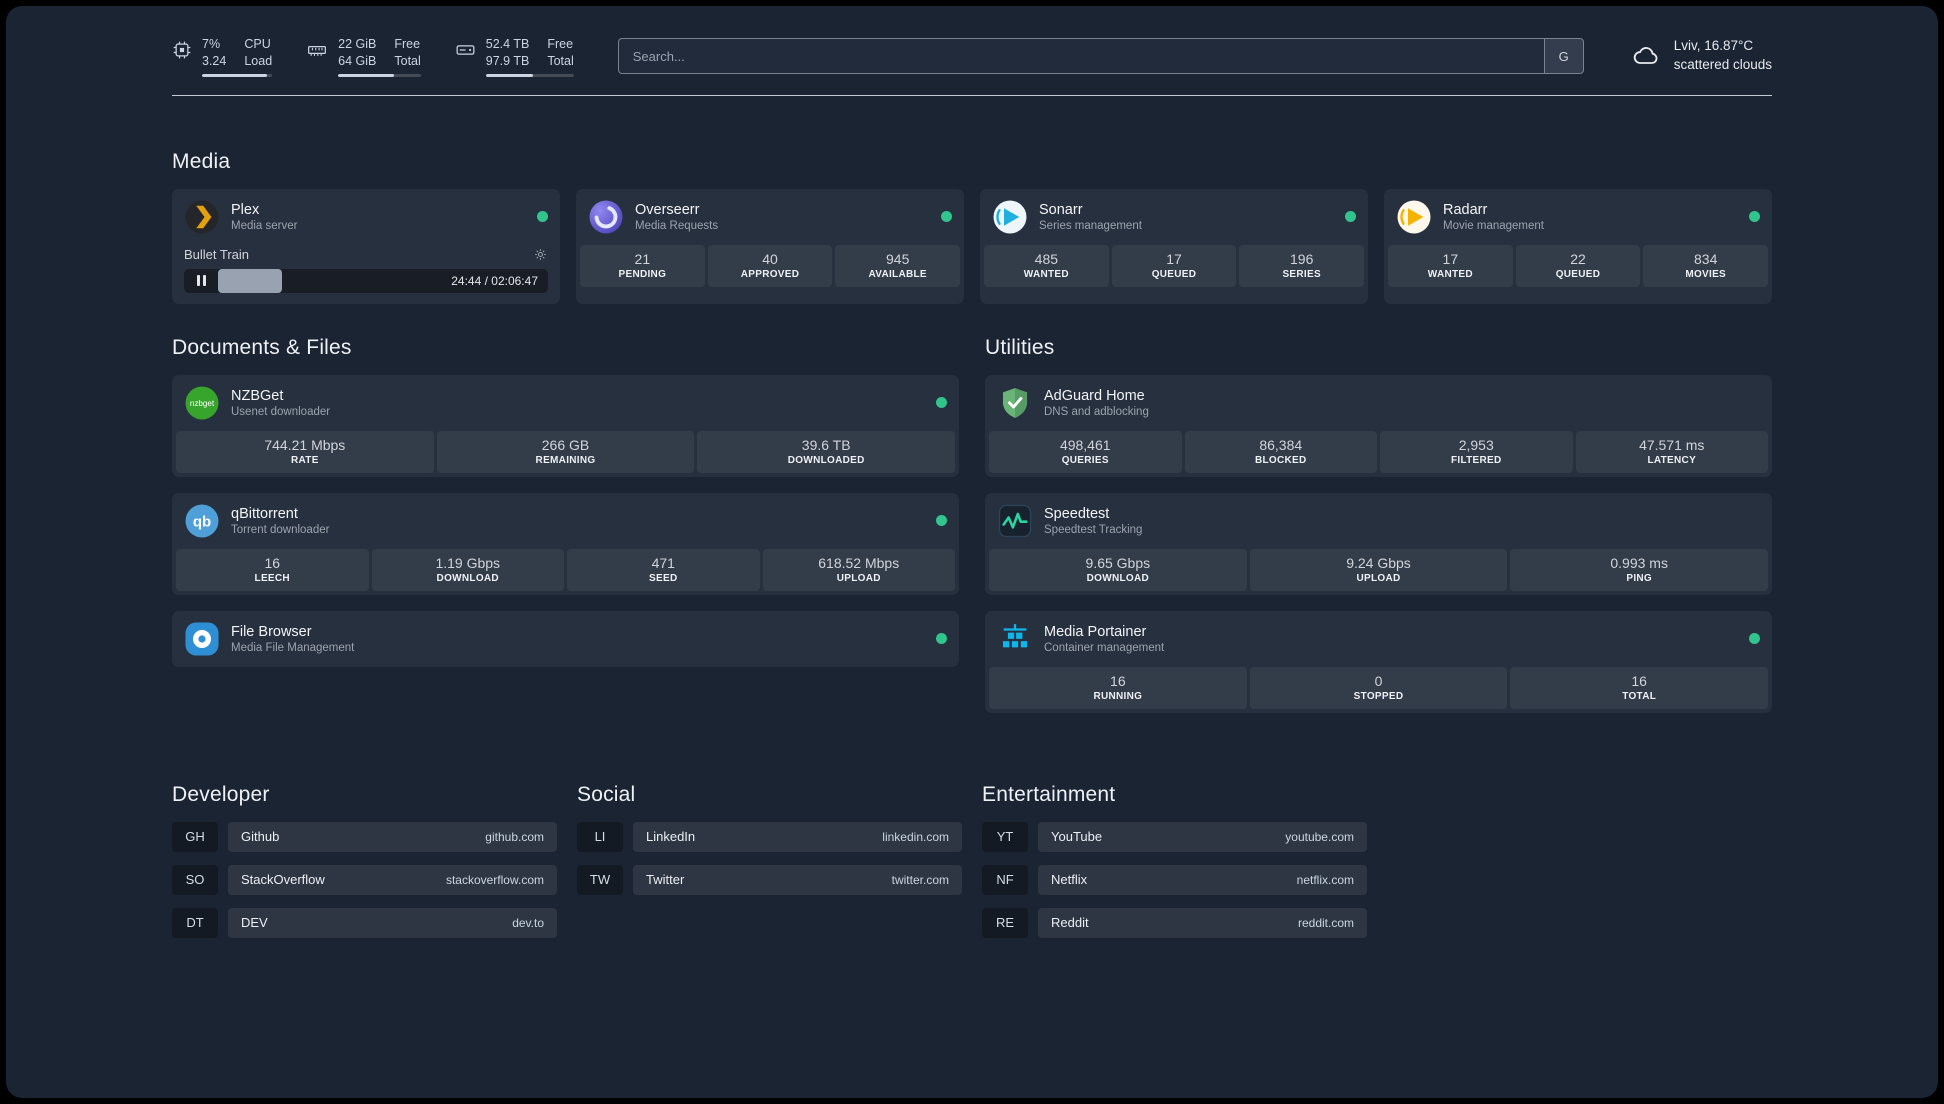 Image resolution: width=1944 pixels, height=1104 pixels. Describe the element at coordinates (1174, 267) in the screenshot. I see `sonarr-stats: 485 WANTED 17 QUEUED 196 SERIES` at that location.